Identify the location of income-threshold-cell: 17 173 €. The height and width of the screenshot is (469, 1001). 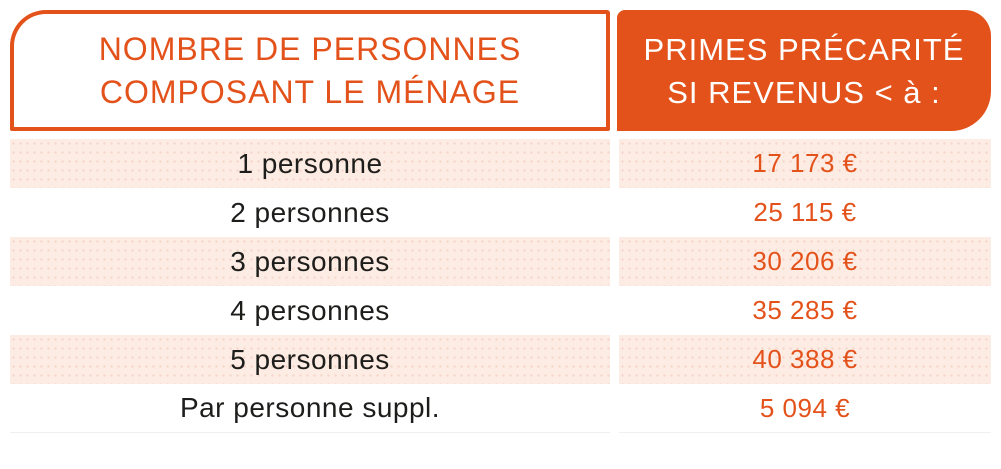
(805, 163).